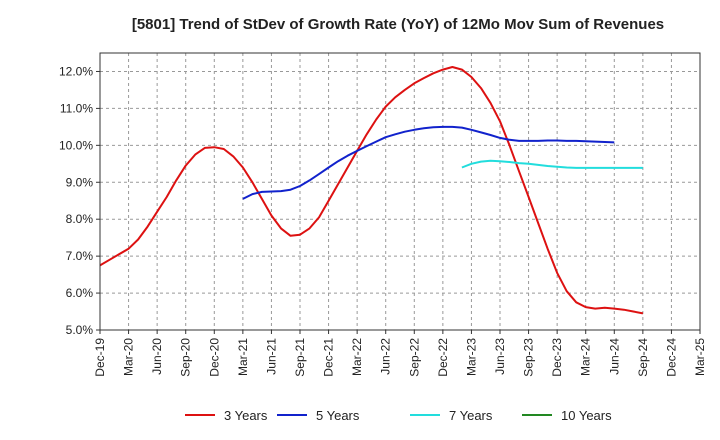 This screenshot has width=720, height=440. I want to click on y-tick-label: 7.0%, so click(80, 256).